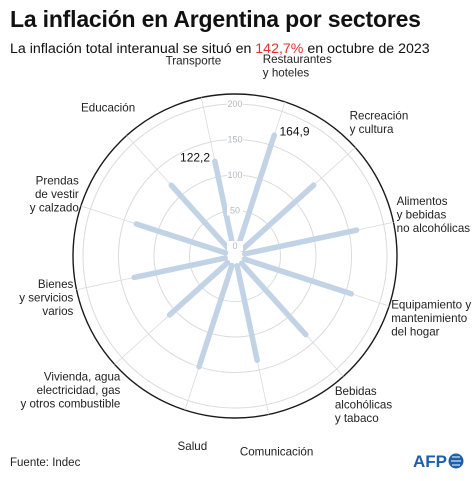  Describe the element at coordinates (279, 49) in the screenshot. I see `subtitle-highlight-value: 142,7%` at that location.